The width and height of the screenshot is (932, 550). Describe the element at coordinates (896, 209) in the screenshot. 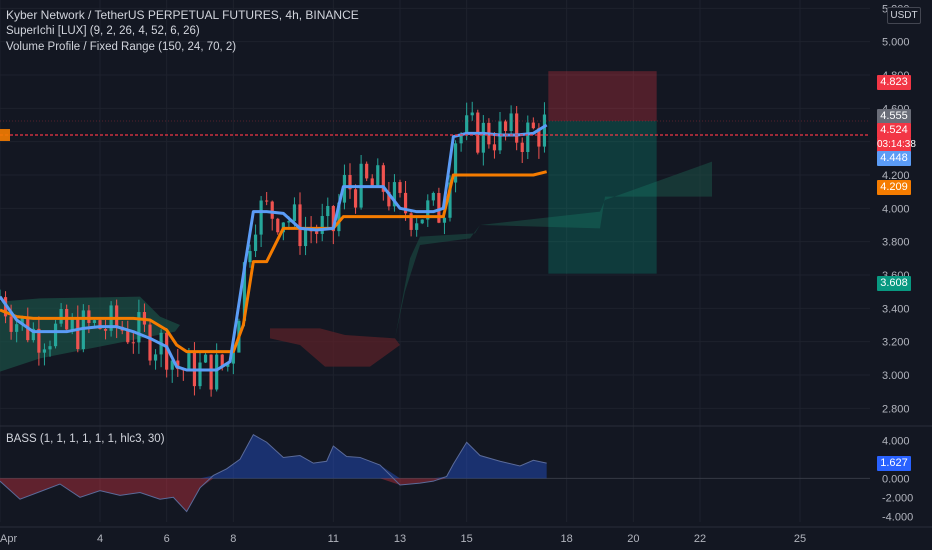

I see `y-tick-label: 4.000` at that location.